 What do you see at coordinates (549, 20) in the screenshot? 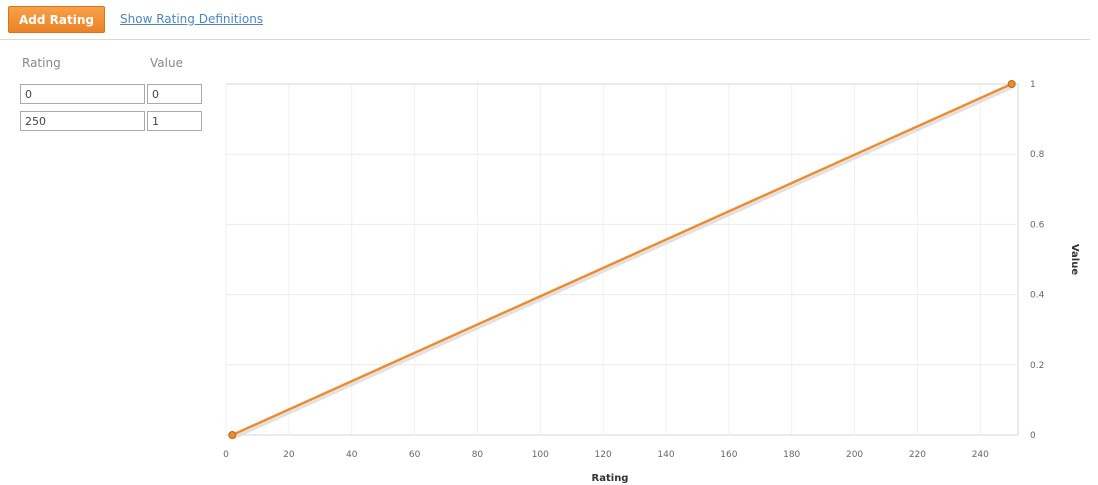
I see `toolbar: Add Rating Show Rating Definitions` at bounding box center [549, 20].